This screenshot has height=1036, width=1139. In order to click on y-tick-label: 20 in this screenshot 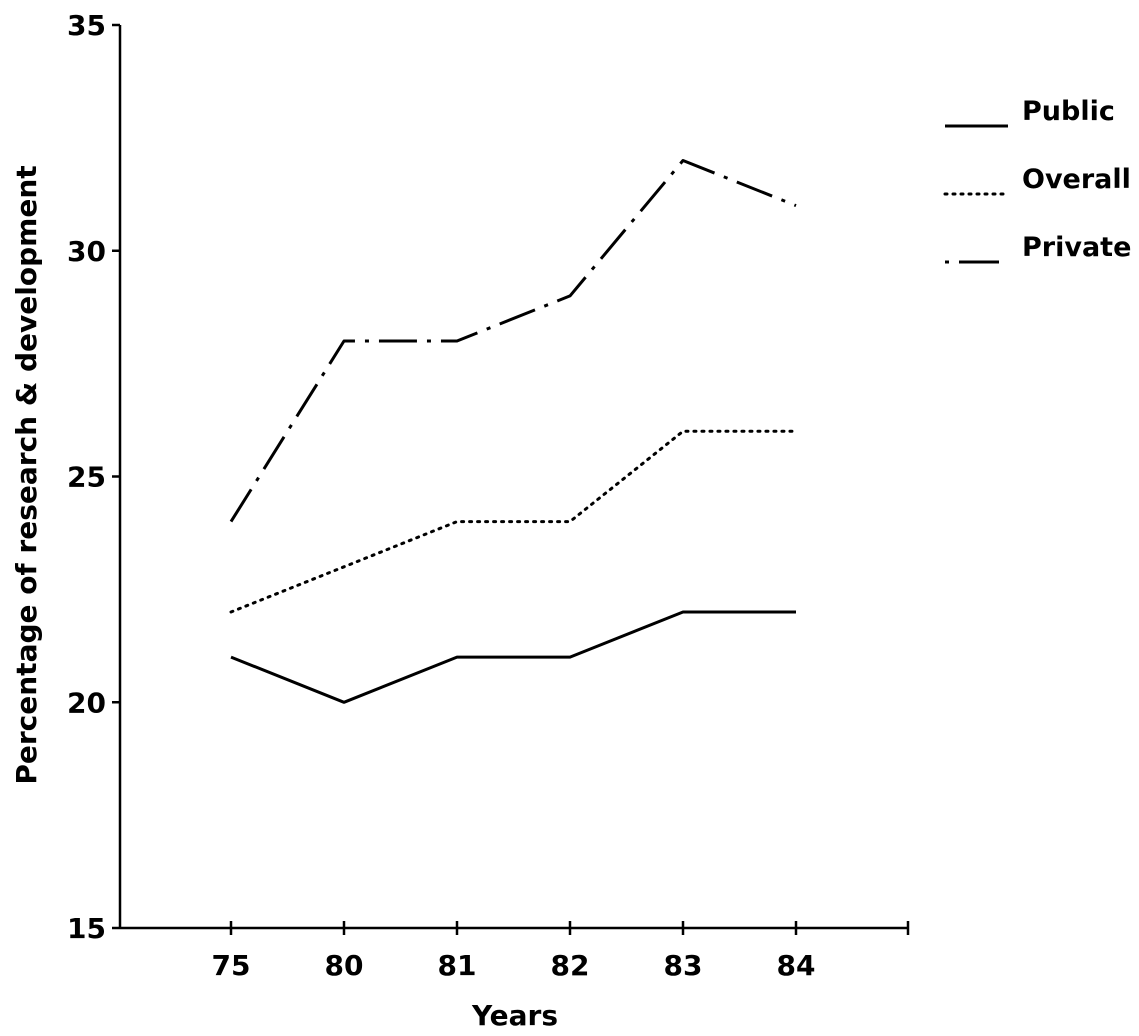, I will do `click(86, 702)`.